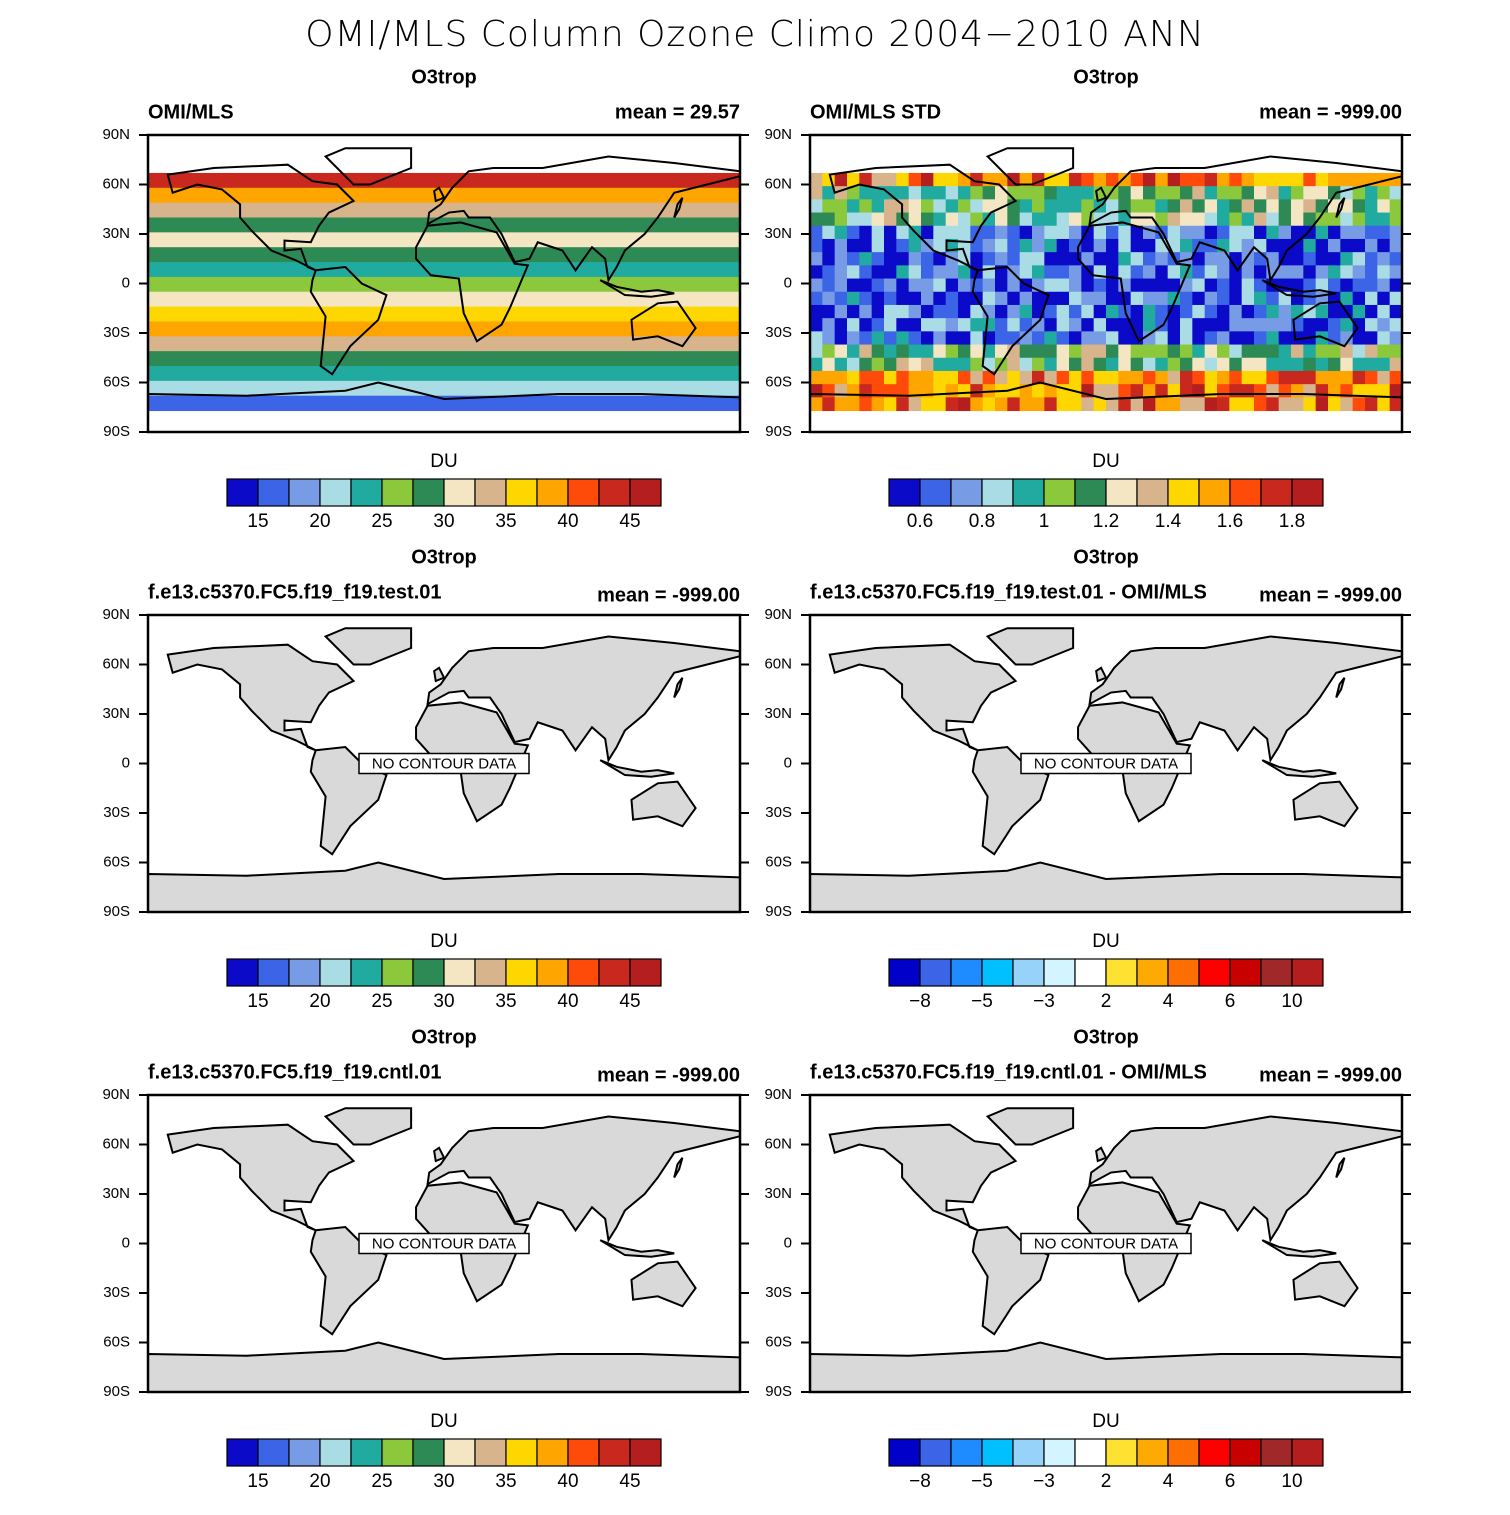  I want to click on map, so click(444, 289).